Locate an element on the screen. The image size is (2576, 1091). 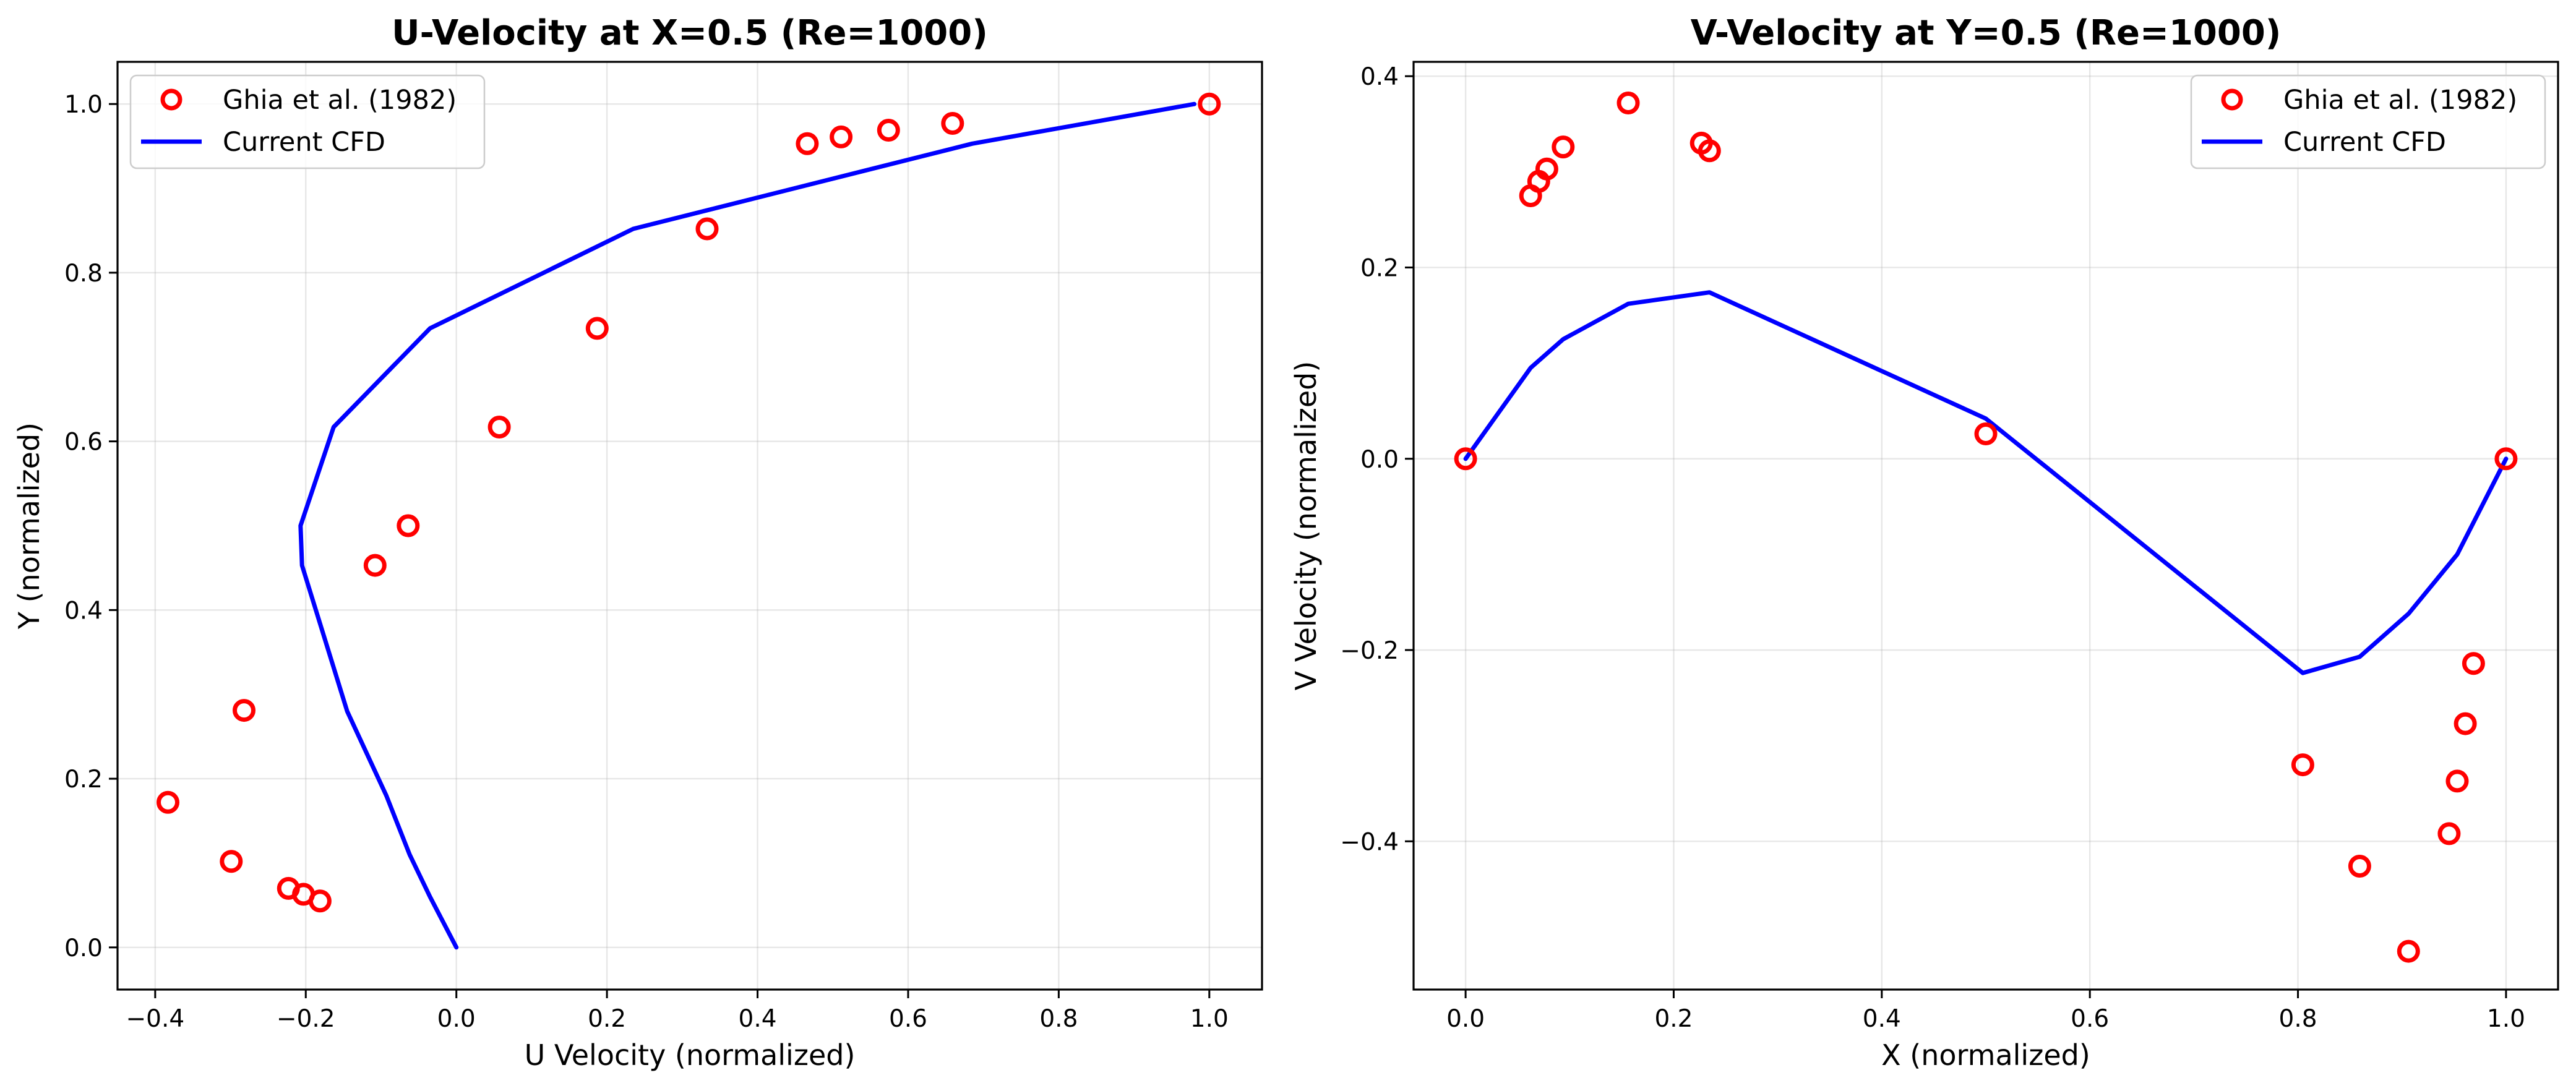
u-velocity-legend-box is located at coordinates (307, 122).